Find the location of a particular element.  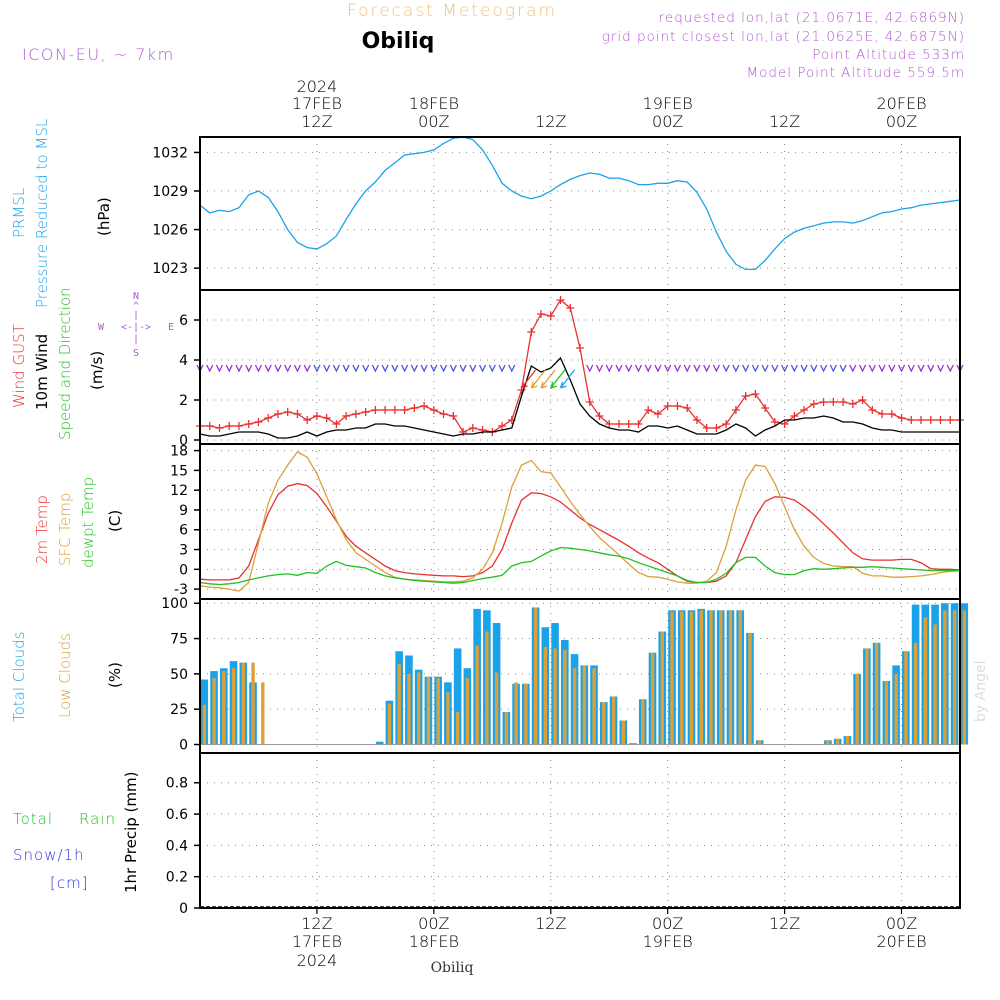

temp-2m-label: 2m Temp is located at coordinates (42, 529).